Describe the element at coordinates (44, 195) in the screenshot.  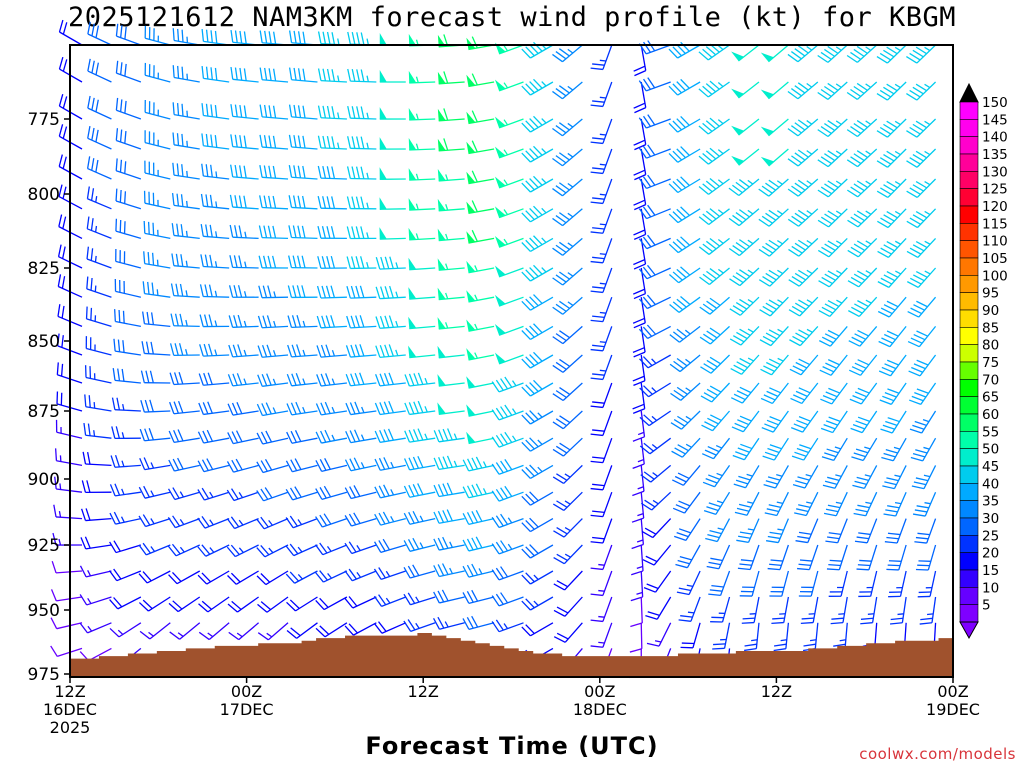
I see `y-tick-label: 800` at that location.